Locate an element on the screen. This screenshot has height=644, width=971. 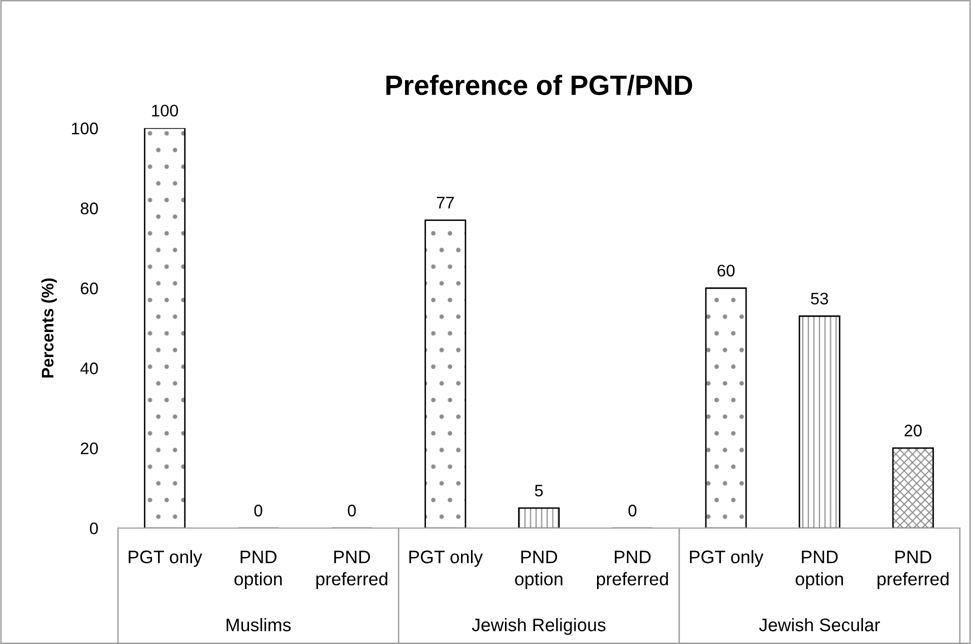
data-label: 60 is located at coordinates (726, 270).